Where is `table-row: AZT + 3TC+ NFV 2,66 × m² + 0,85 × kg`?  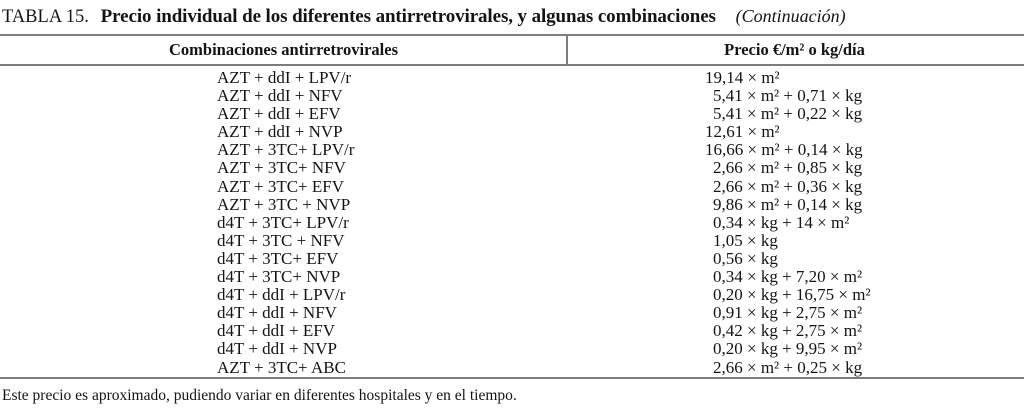
table-row: AZT + 3TC+ NFV 2,66 × m² + 0,85 × kg is located at coordinates (512, 168).